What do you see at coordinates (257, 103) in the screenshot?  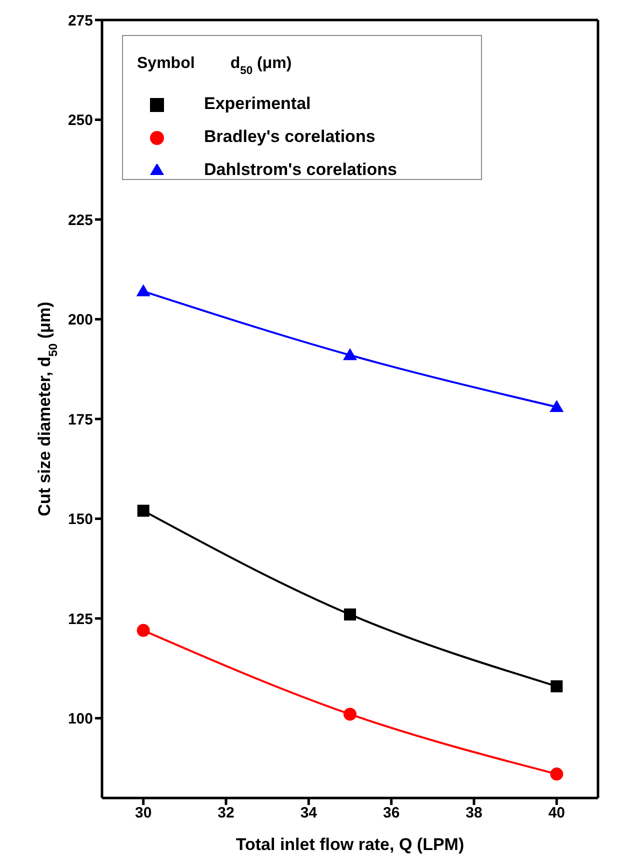 I see `legend-label: Experimental` at bounding box center [257, 103].